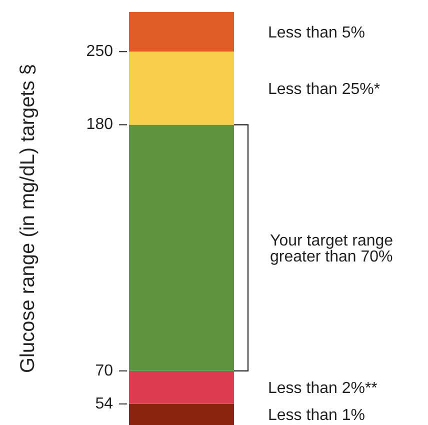 Image resolution: width=428 pixels, height=425 pixels. Describe the element at coordinates (323, 389) in the screenshot. I see `text: Less than 2%**` at that location.